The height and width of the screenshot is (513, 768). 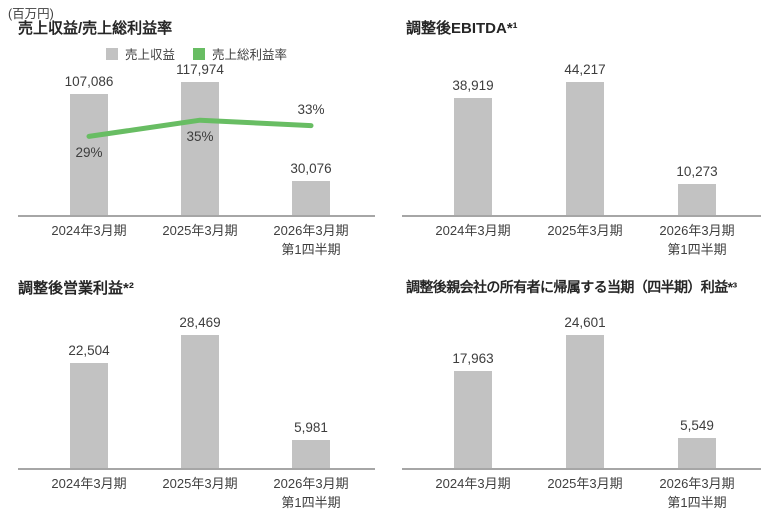 What do you see at coordinates (31, 14) in the screenshot?
I see `unit-label: (百万円)` at bounding box center [31, 14].